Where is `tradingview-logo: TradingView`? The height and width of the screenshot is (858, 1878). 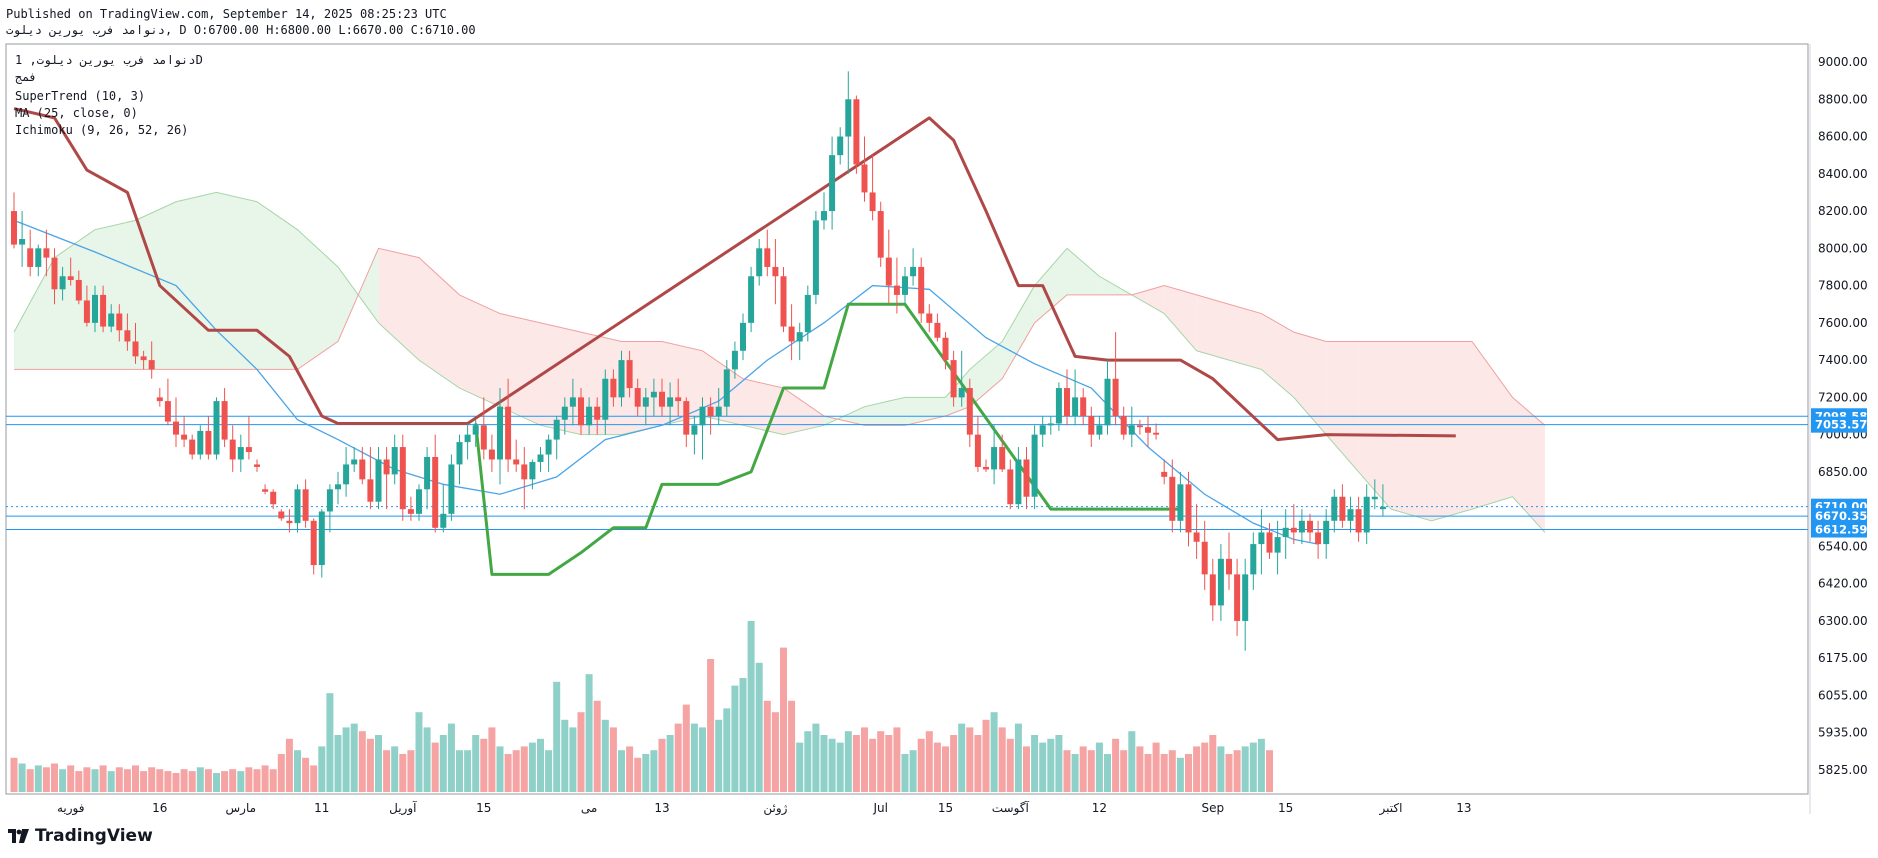 tradingview-logo: TradingView is located at coordinates (80, 836).